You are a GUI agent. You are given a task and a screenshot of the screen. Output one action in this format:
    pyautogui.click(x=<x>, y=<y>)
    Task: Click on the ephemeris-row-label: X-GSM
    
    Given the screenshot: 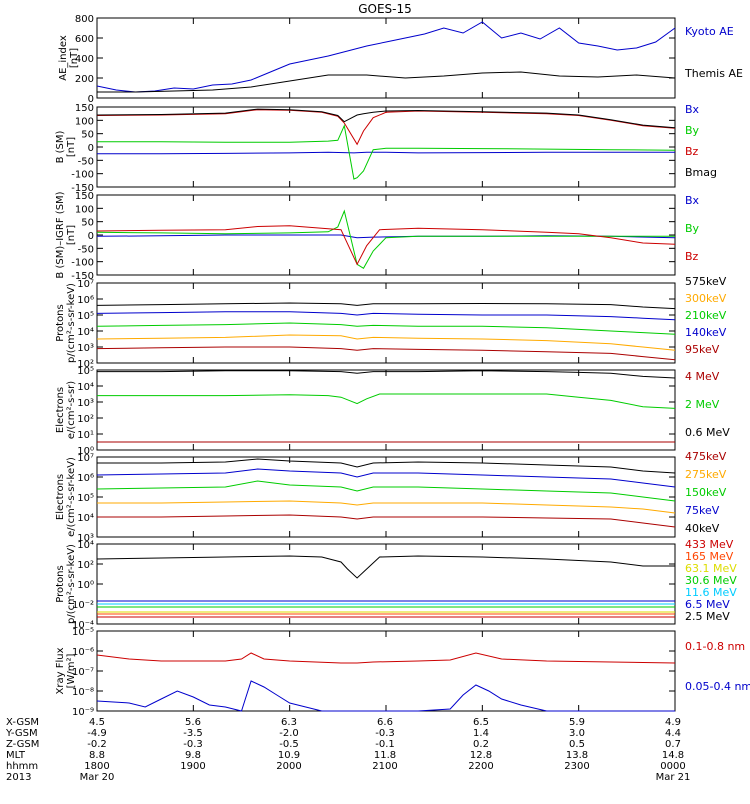 What is the action you would take?
    pyautogui.click(x=22, y=722)
    